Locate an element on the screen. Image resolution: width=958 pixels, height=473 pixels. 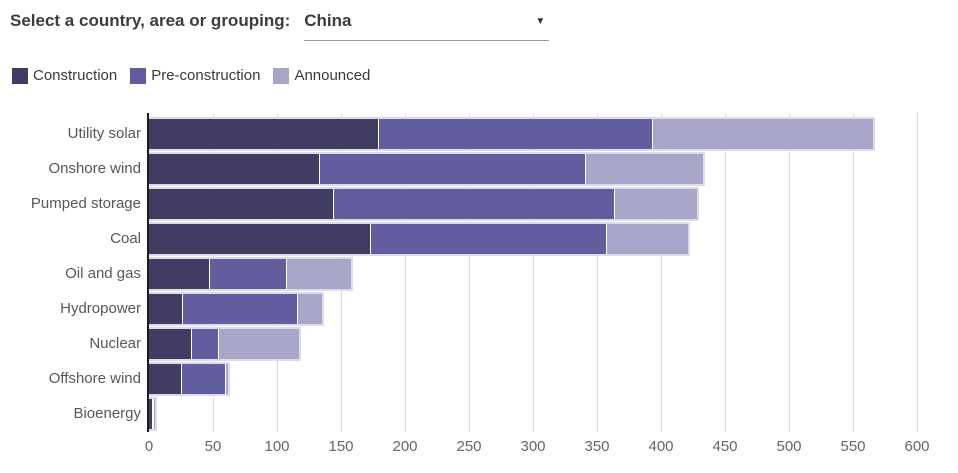
legend-swatch-construction is located at coordinates (20, 75).